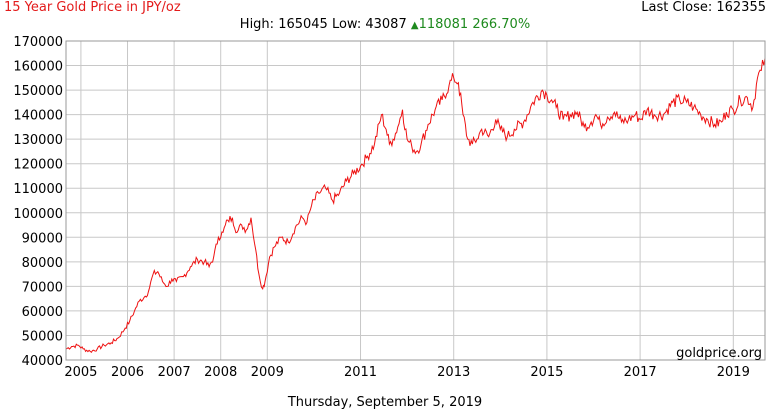  Describe the element at coordinates (38, 91) in the screenshot. I see `y-tick-label: 150000` at that location.